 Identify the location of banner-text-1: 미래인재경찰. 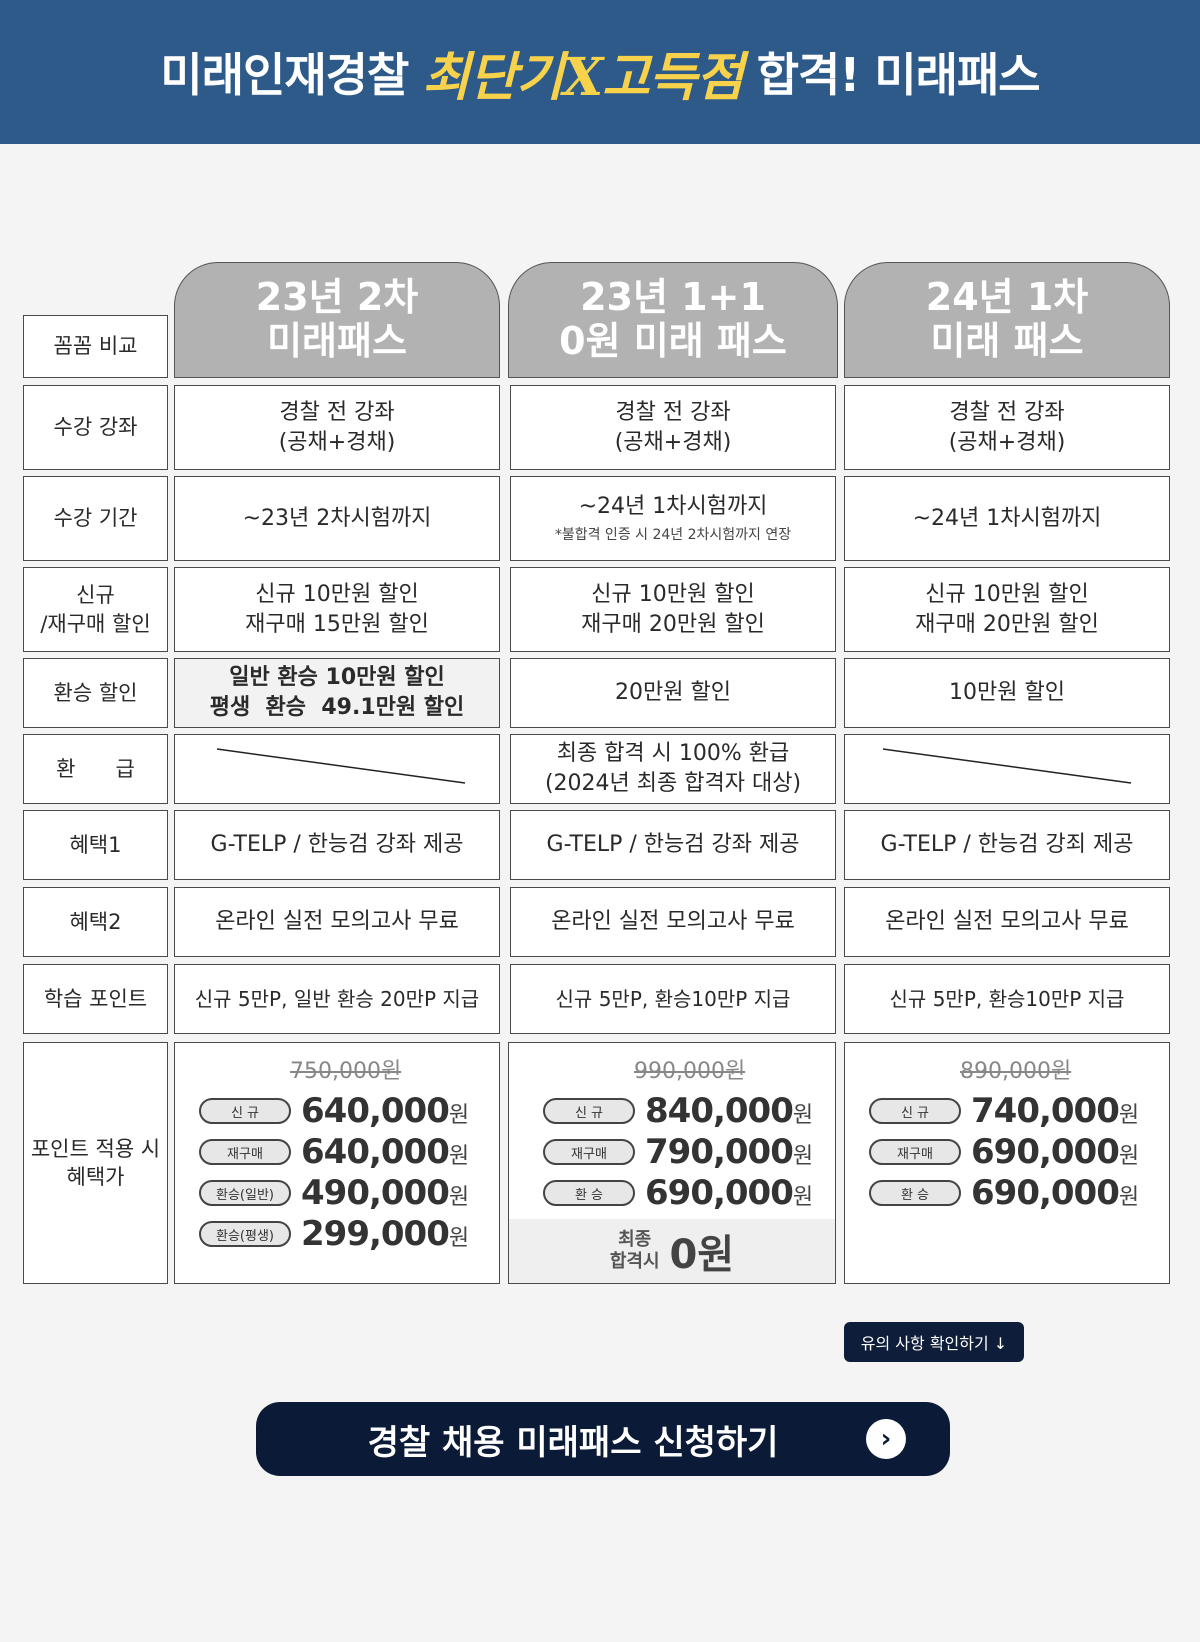
(284, 75).